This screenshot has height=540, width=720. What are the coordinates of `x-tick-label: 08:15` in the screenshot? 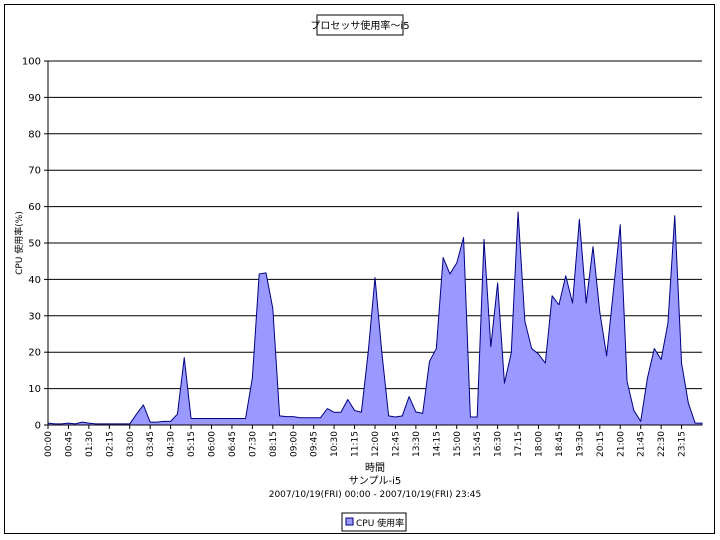 It's located at (274, 444).